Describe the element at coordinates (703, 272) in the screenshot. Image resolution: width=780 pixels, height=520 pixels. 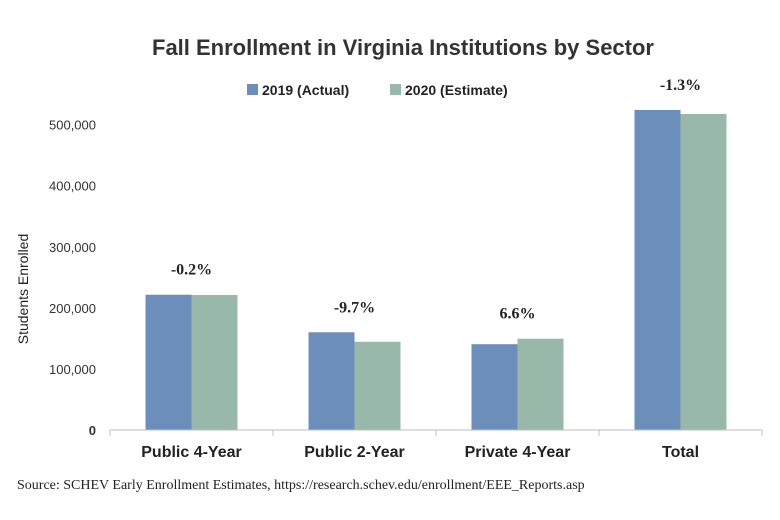
I see `bar-2020-total` at that location.